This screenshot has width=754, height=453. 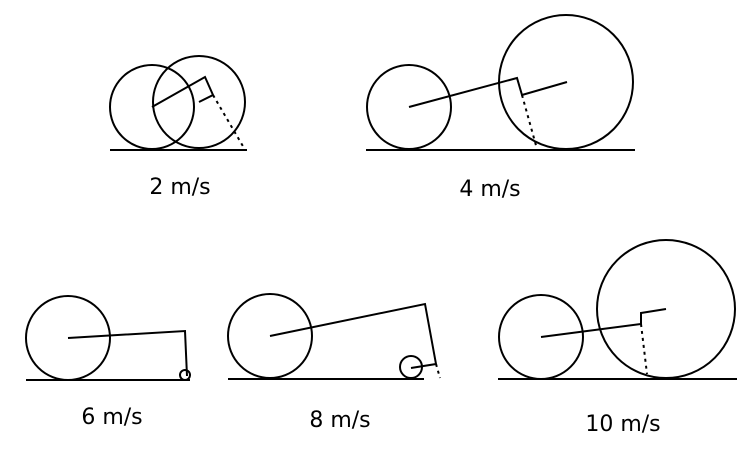 I want to click on speed-label: 6 m/s, so click(x=111, y=417).